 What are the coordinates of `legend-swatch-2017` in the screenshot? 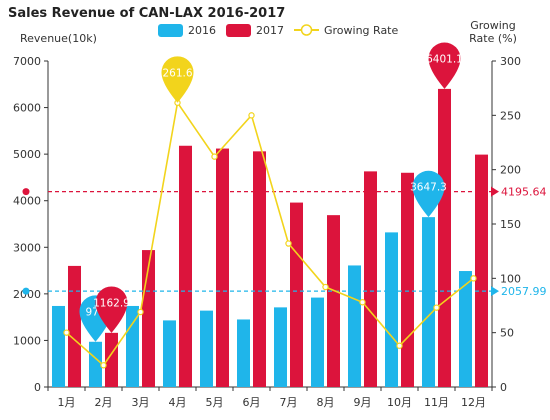 It's located at (238, 30).